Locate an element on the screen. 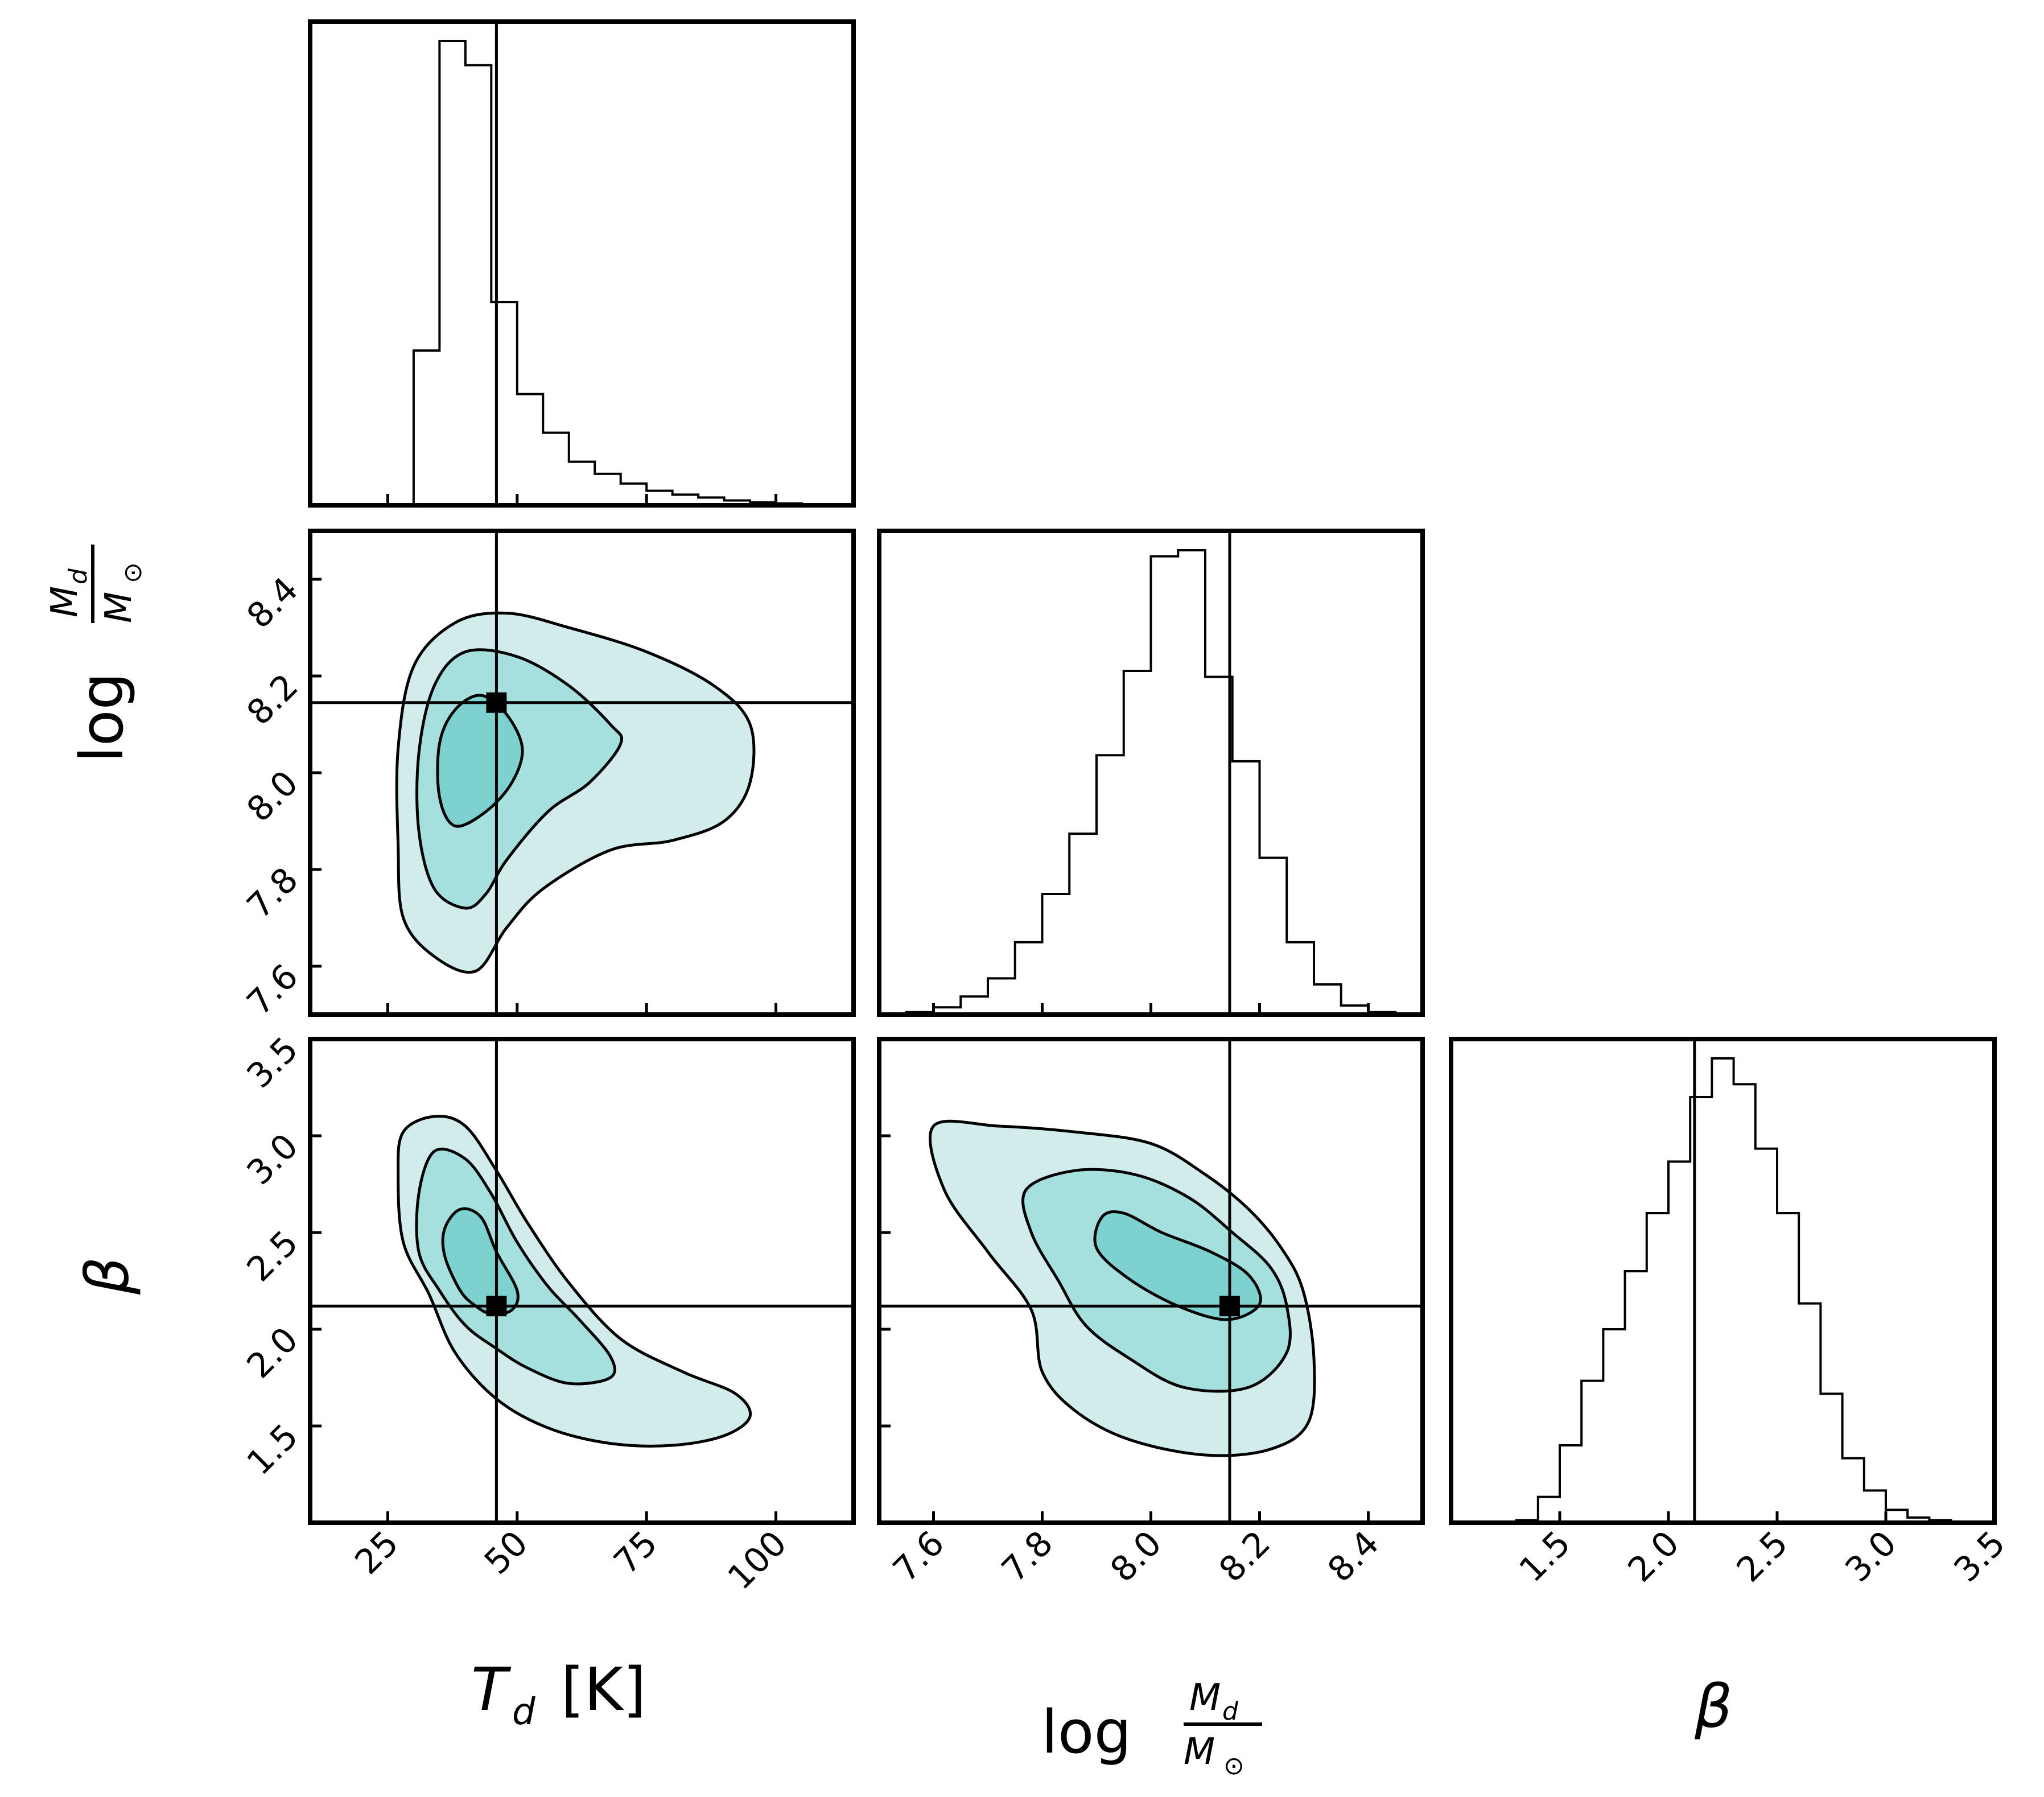 This screenshot has height=1797, width=2044. x-tick-label: 3.5 is located at coordinates (1980, 1556).